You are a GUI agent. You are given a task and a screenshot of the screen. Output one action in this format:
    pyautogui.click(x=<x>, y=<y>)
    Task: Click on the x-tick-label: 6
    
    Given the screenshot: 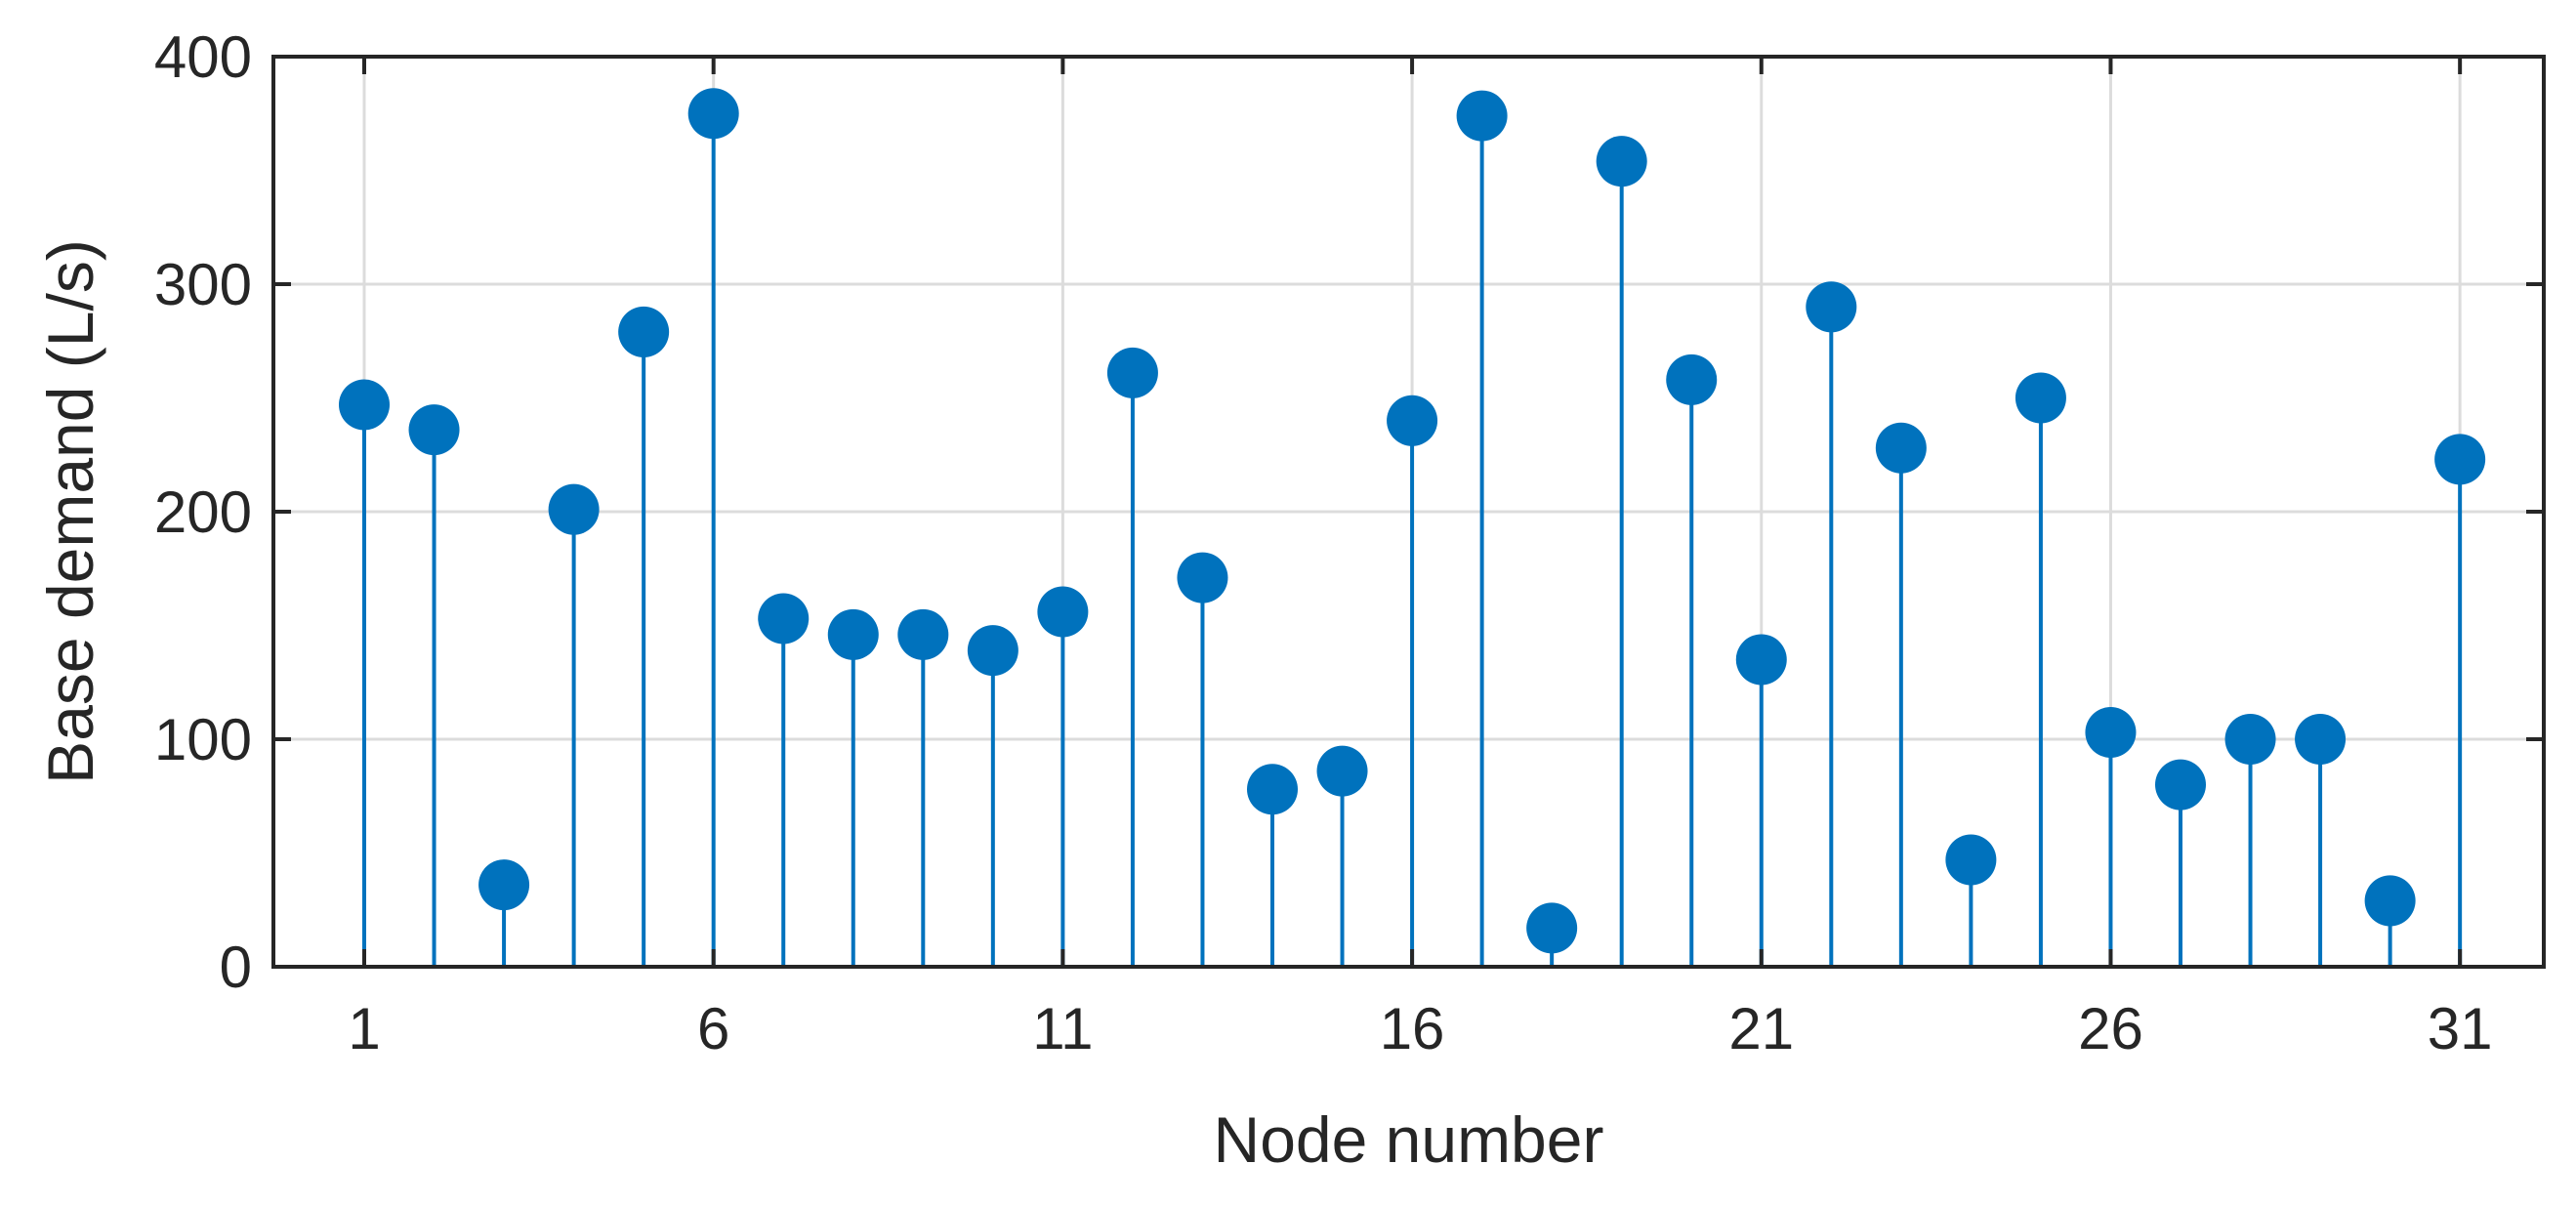 What is the action you would take?
    pyautogui.click(x=713, y=1029)
    